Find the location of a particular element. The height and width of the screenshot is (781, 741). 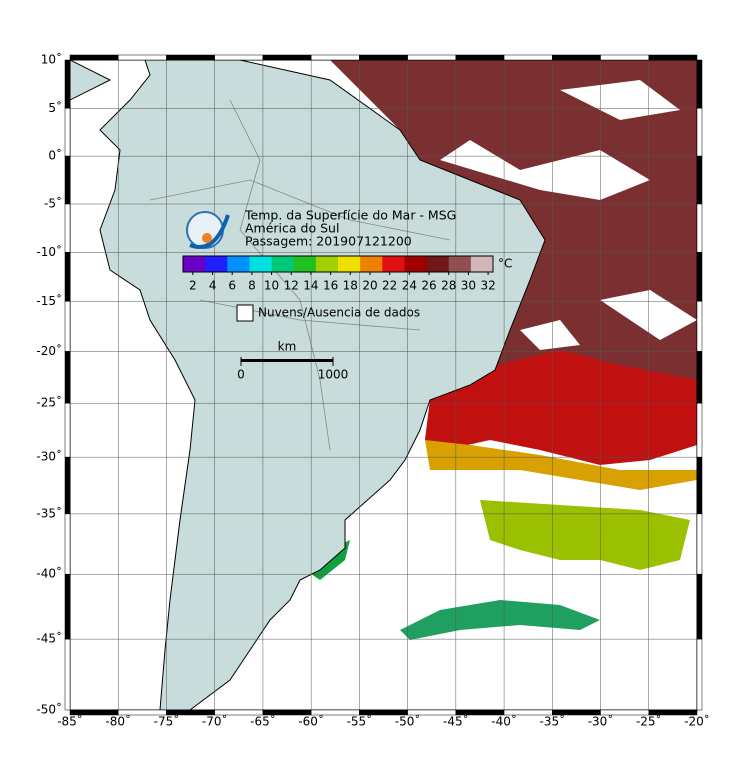

colorbar-label: 26 is located at coordinates (428, 286).